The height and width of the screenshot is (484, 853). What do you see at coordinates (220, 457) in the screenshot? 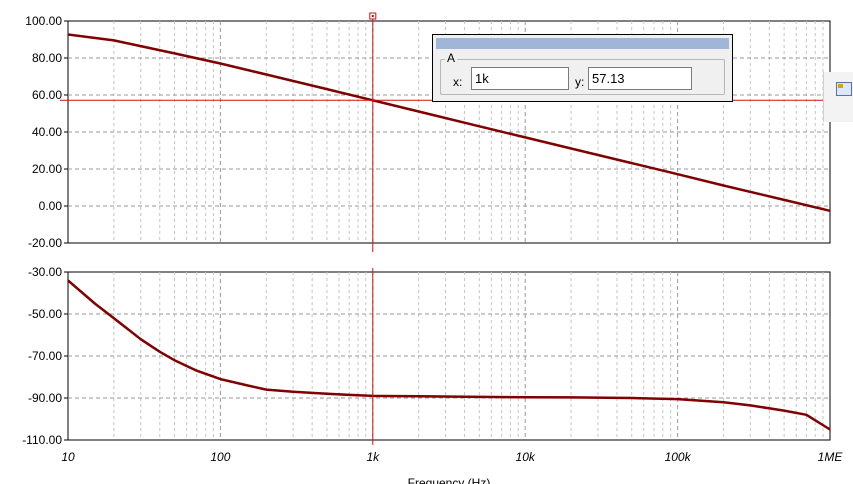
I see `x-tick-label: 100` at bounding box center [220, 457].